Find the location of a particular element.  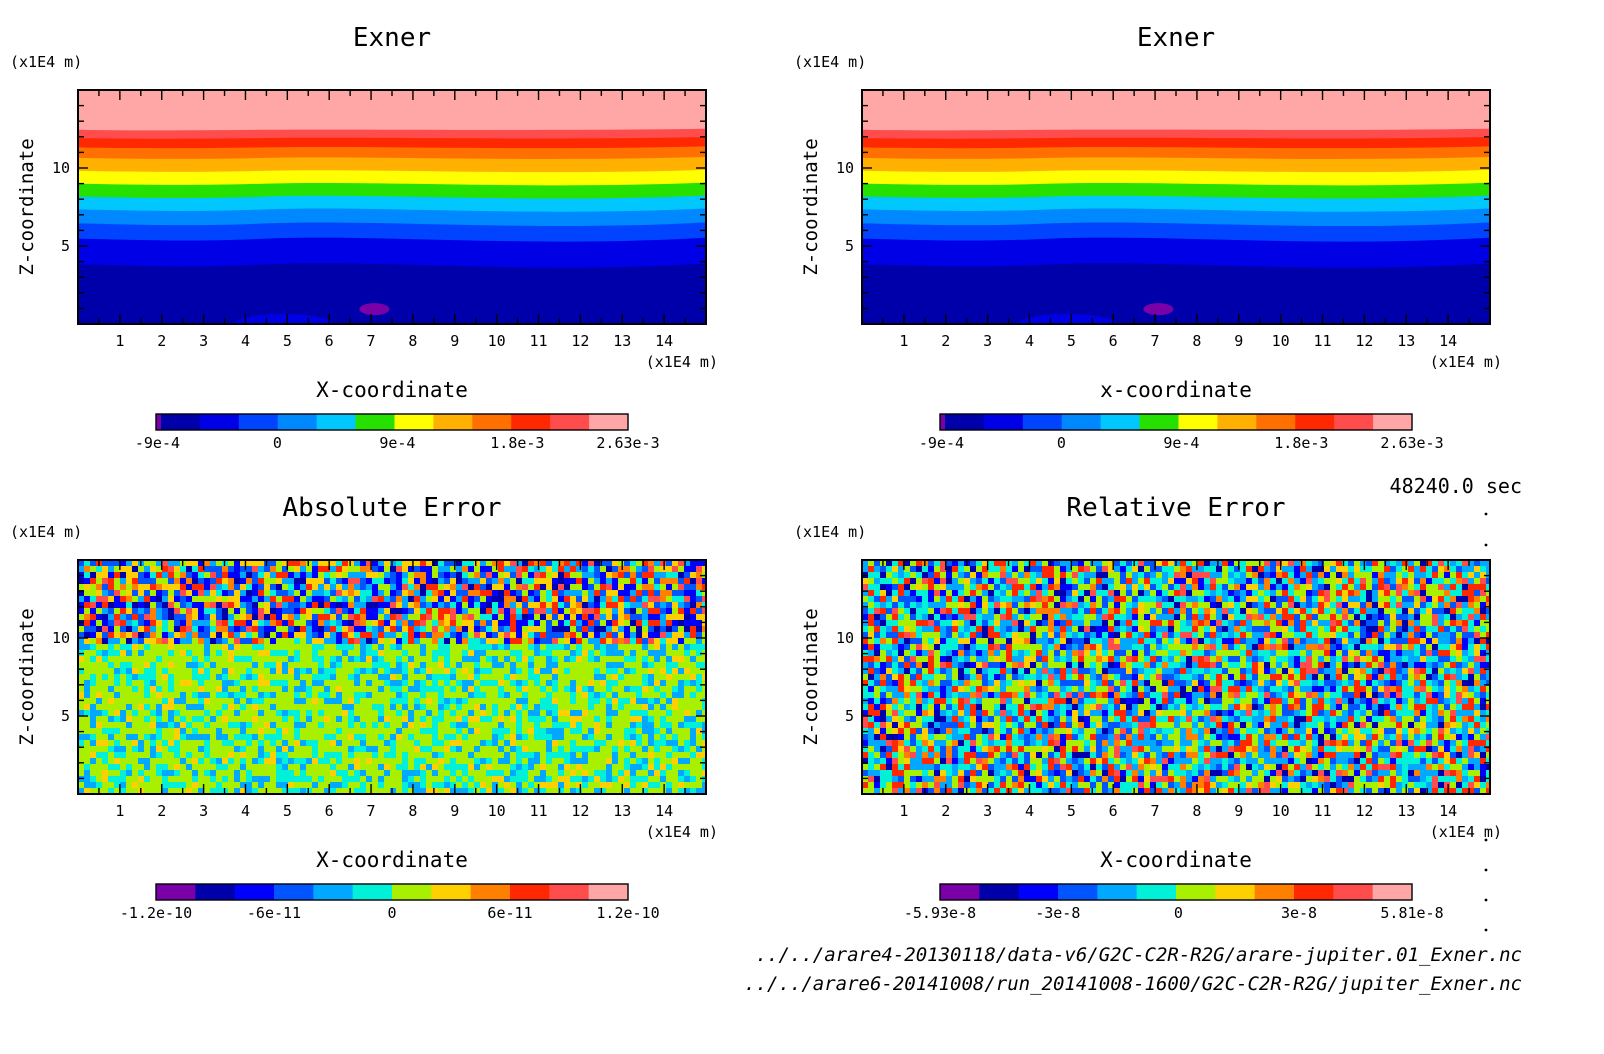

colorbar: -1.2e-10 -6e-11 0 6e-11 1.2e-10 is located at coordinates (390, 902).